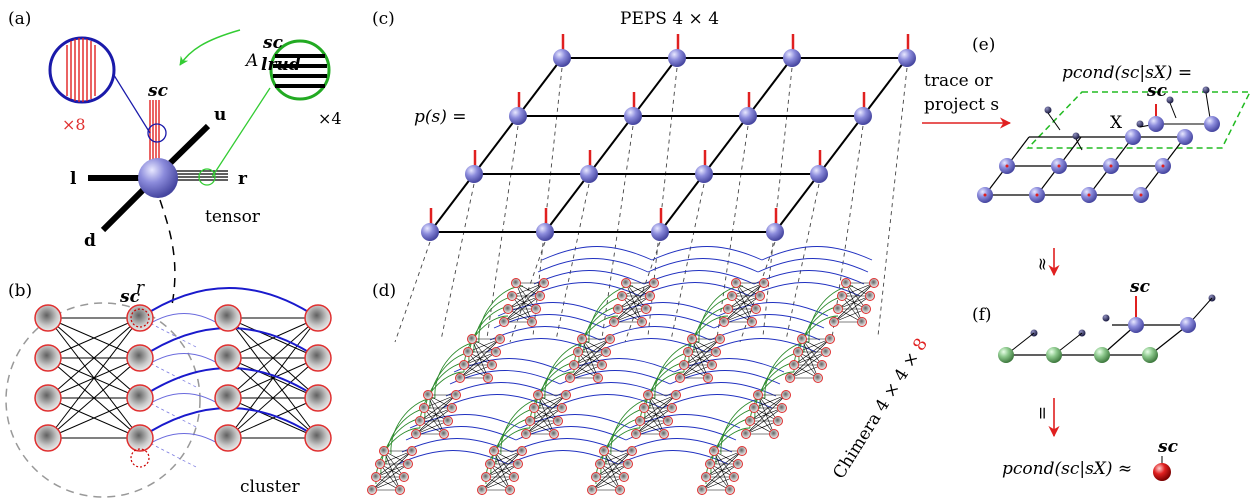  Describe the element at coordinates (669, 19) in the screenshot. I see `peps-title: PEPS 4 × 4` at that location.